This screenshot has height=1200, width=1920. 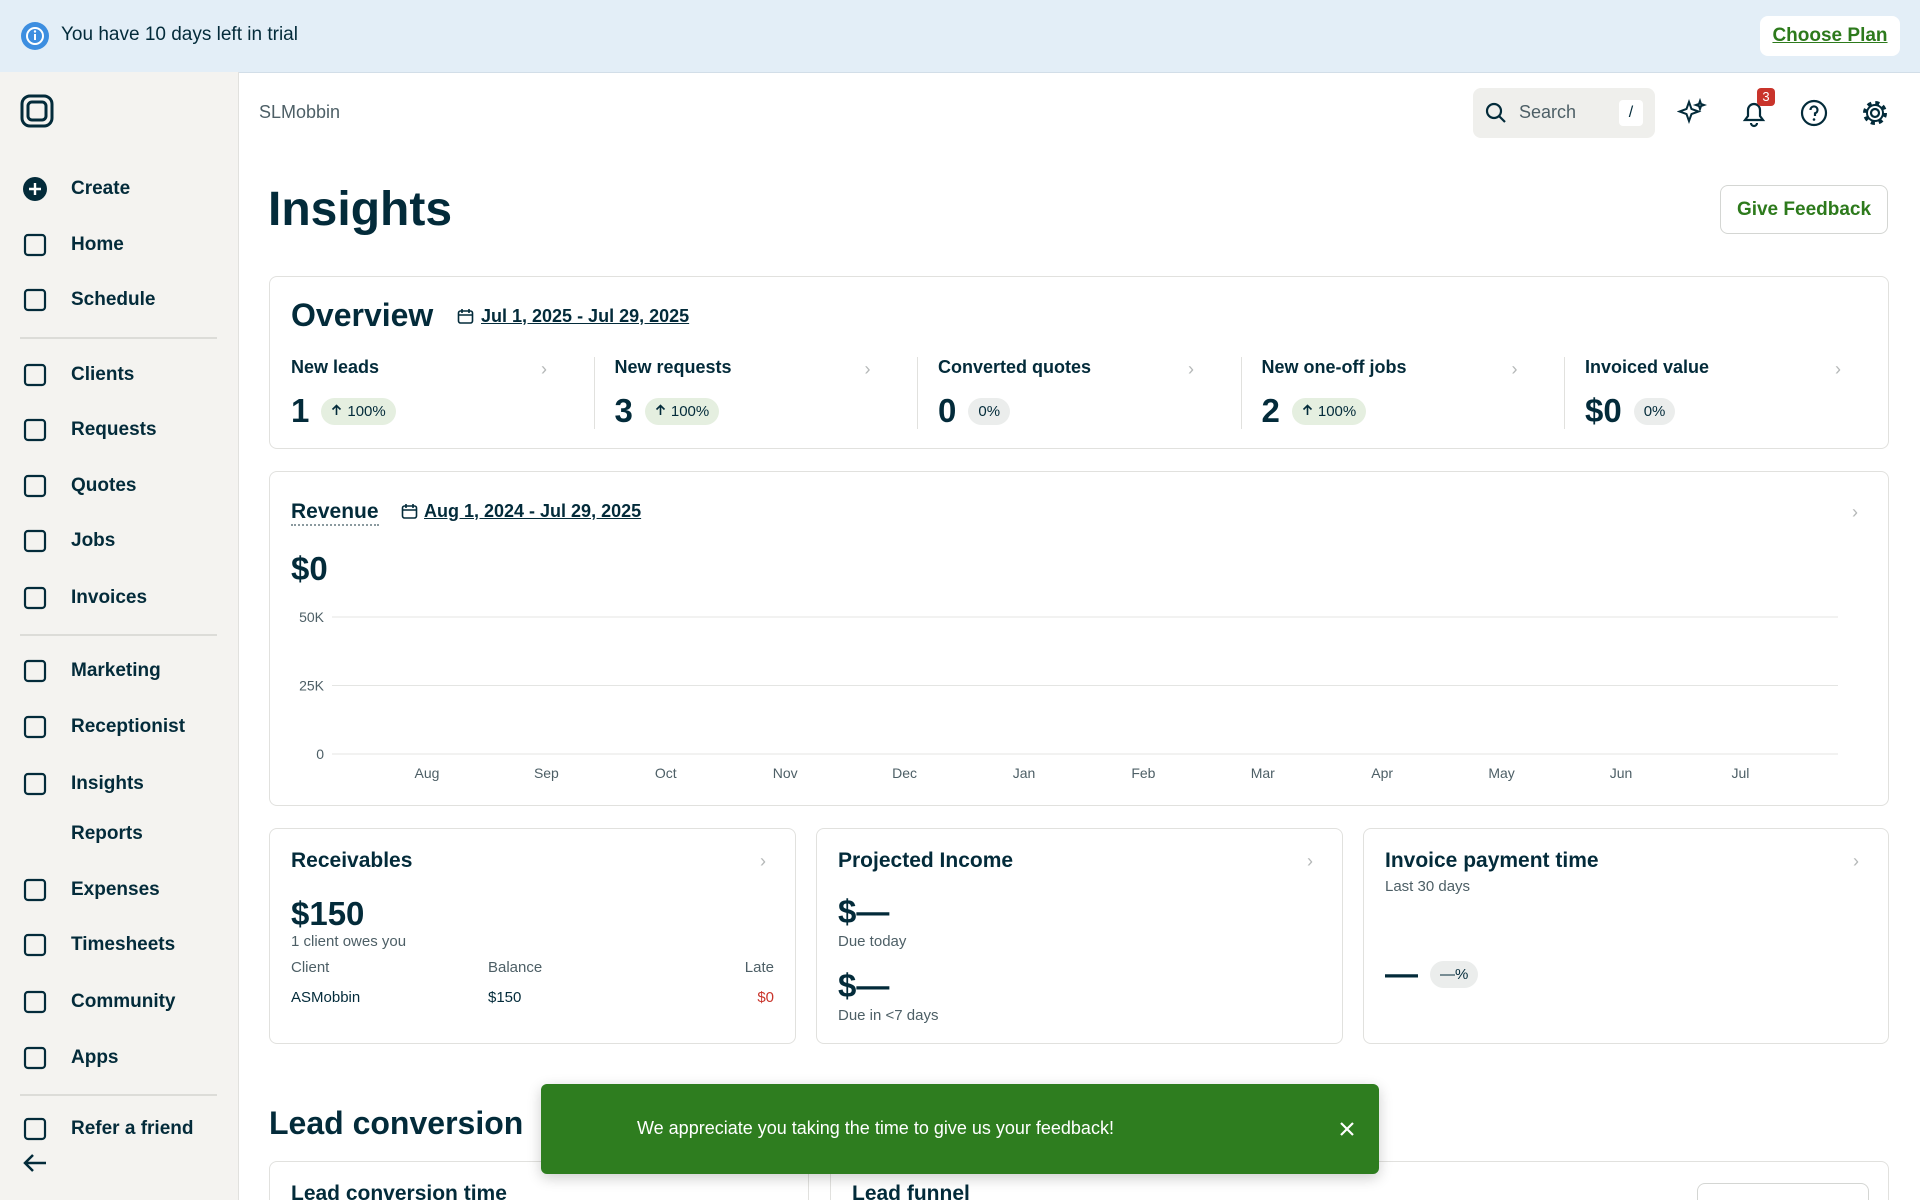 What do you see at coordinates (300, 112) in the screenshot?
I see `breadcrumb: SLMobbin` at bounding box center [300, 112].